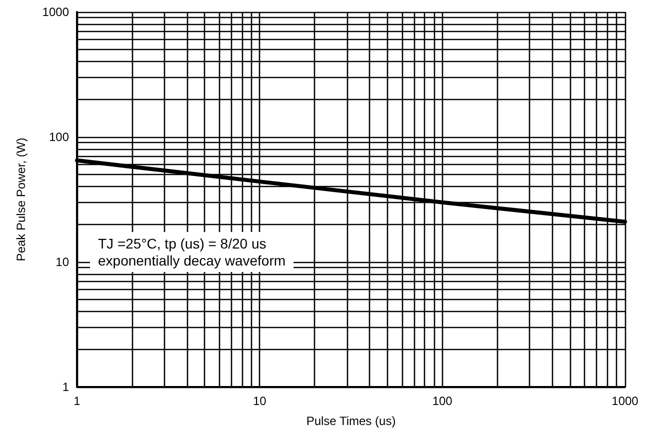 The height and width of the screenshot is (446, 647). Describe the element at coordinates (66, 387) in the screenshot. I see `y-tick-label: 1` at that location.